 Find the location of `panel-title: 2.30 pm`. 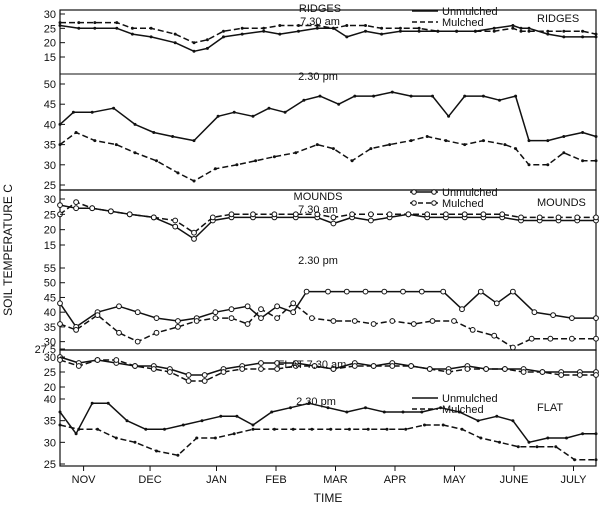

panel-title: 2.30 pm is located at coordinates (316, 402).